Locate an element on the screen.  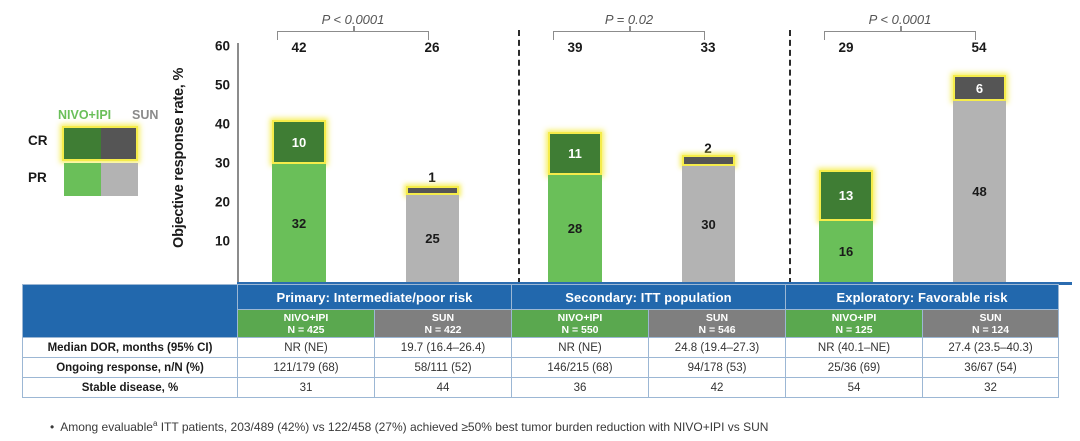
table-arm-header-nivo-1: NIVO+IPI N = 425 is located at coordinates (306, 323).